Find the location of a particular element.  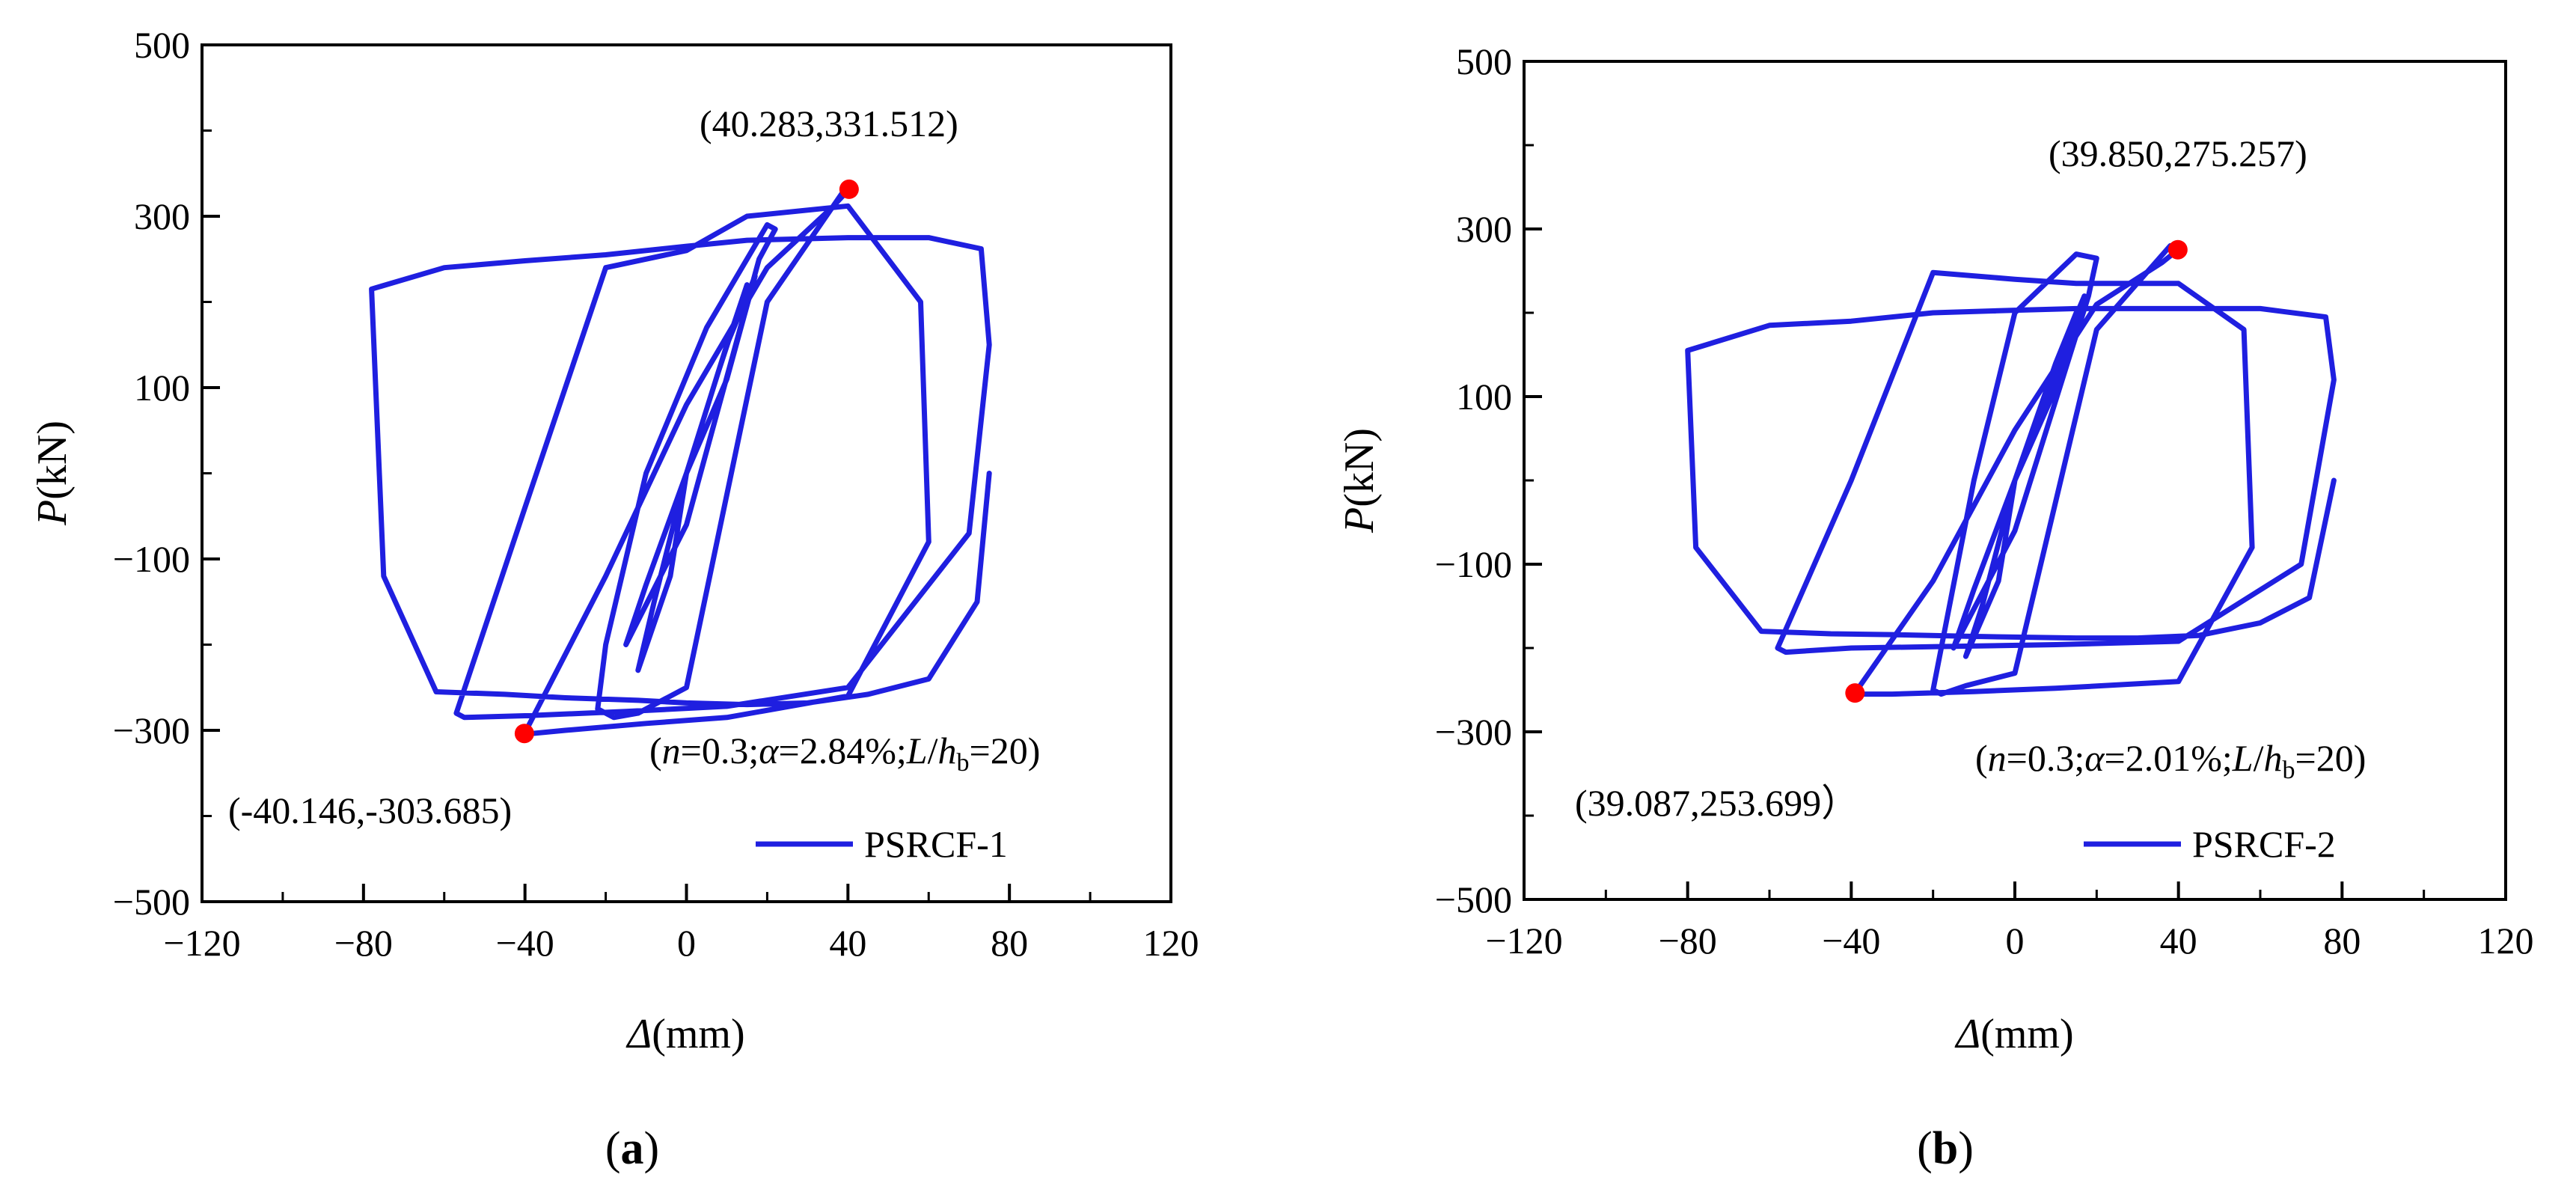

legend: PSRCF-1 is located at coordinates (882, 844).